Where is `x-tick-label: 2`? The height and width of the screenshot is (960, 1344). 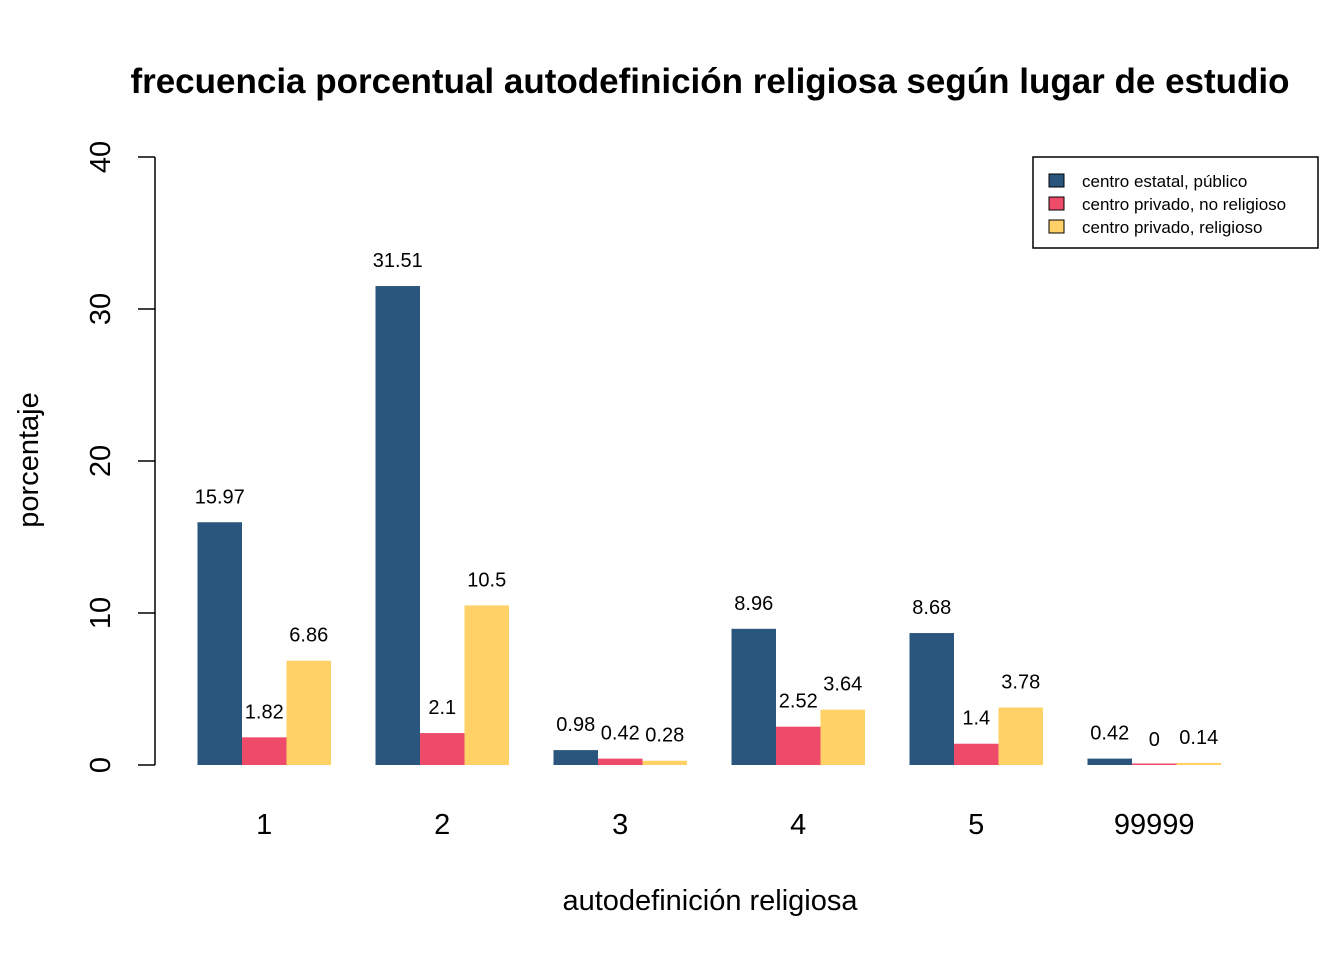
x-tick-label: 2 is located at coordinates (442, 825).